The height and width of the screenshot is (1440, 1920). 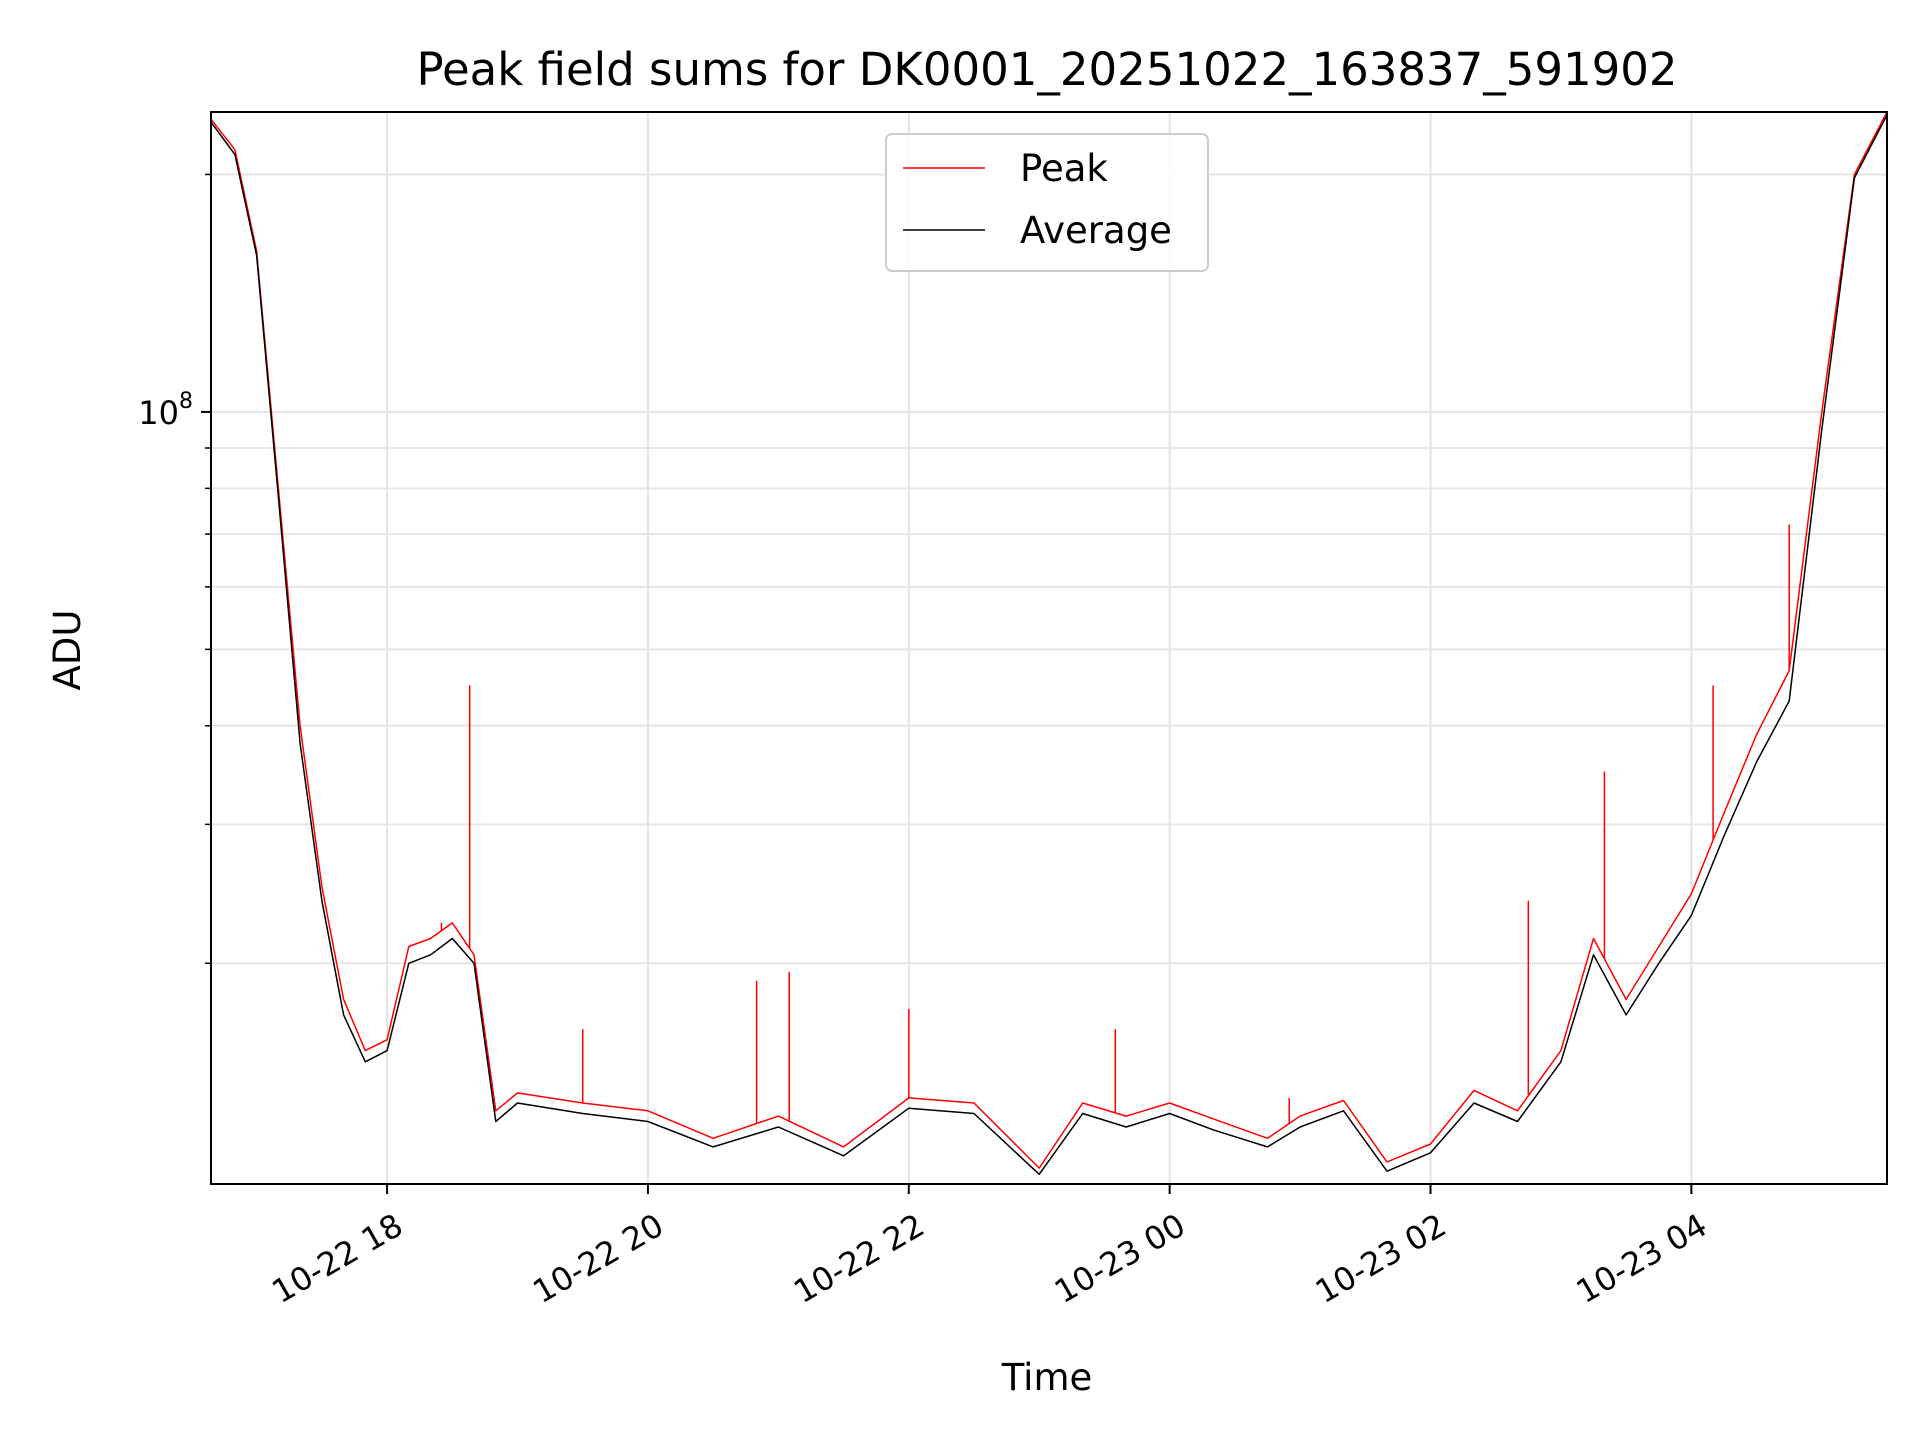 I want to click on y-axis-label: ADU, so click(x=67, y=650).